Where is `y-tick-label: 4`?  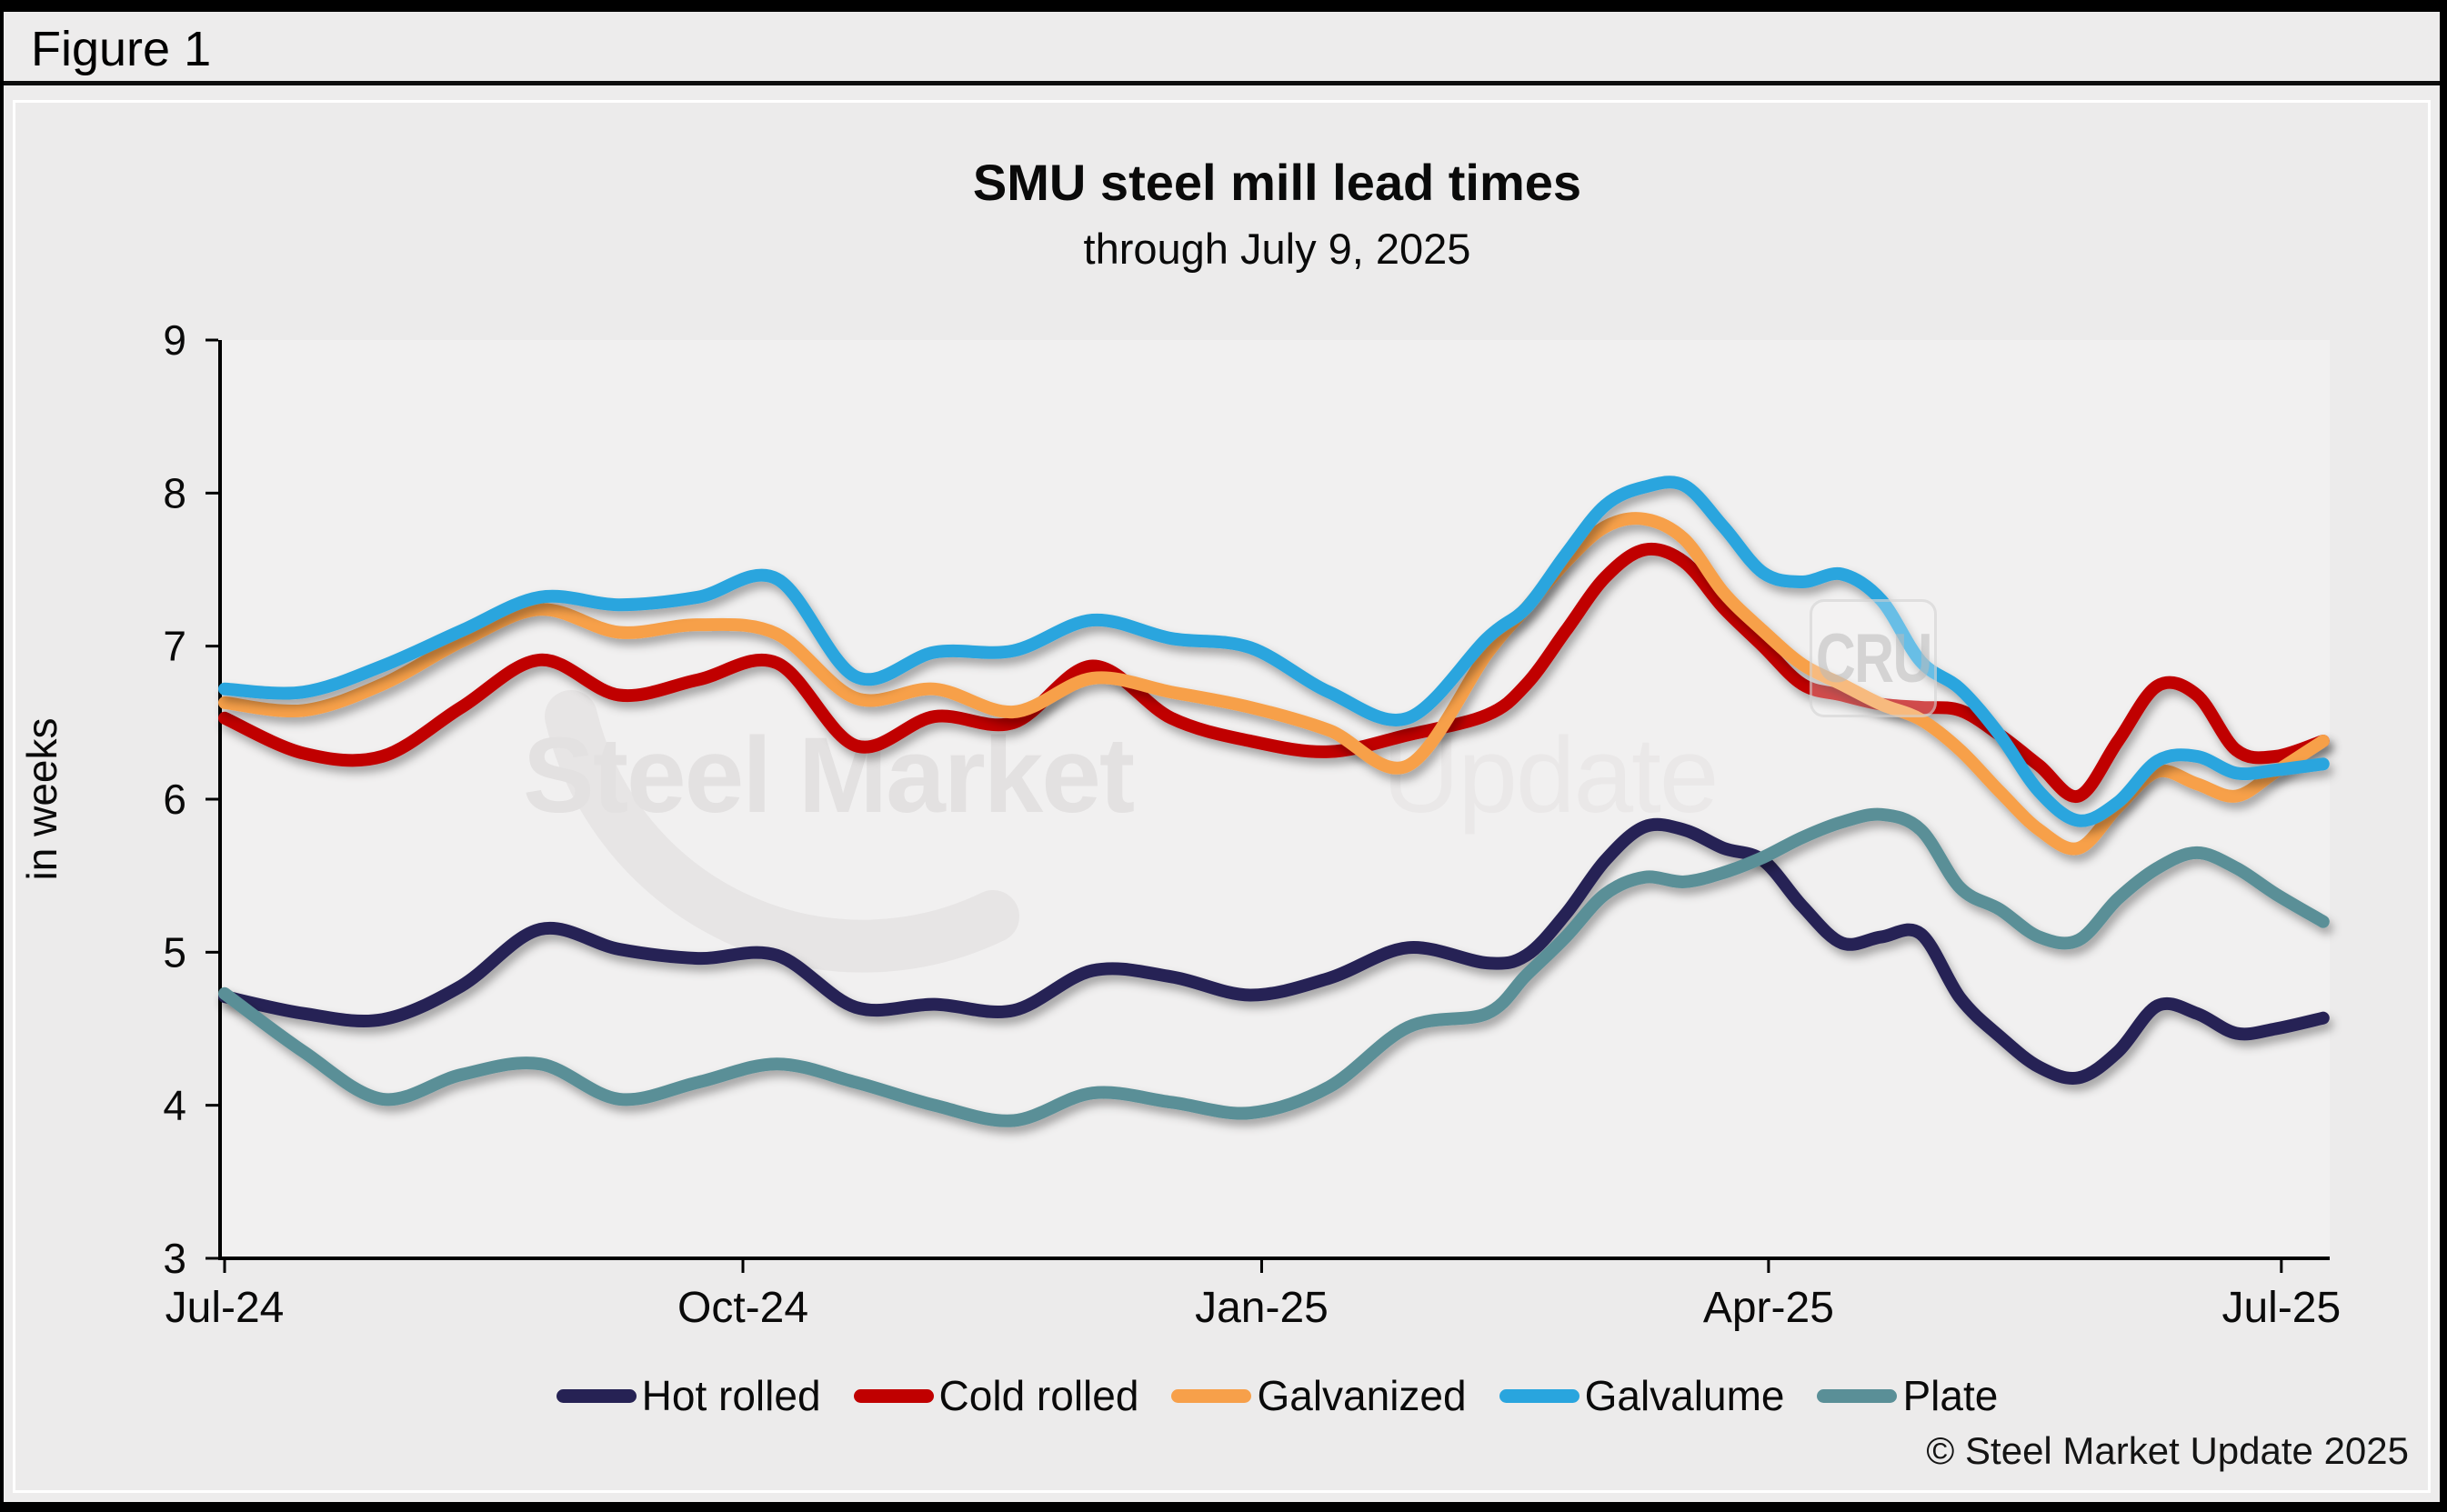 y-tick-label: 4 is located at coordinates (175, 1105).